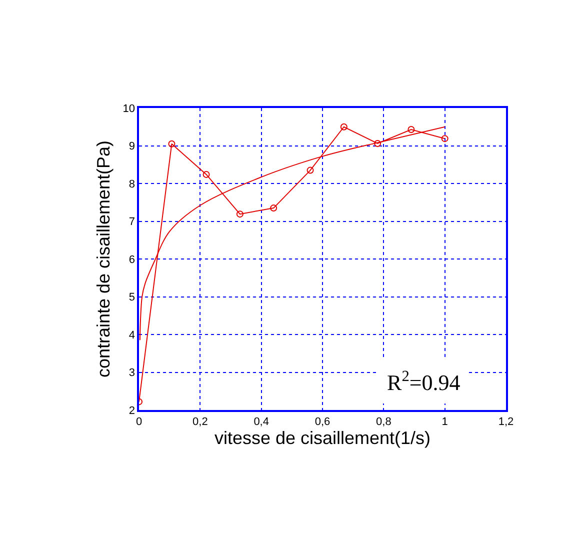  What do you see at coordinates (129, 108) in the screenshot?
I see `y-tick-label: 10` at bounding box center [129, 108].